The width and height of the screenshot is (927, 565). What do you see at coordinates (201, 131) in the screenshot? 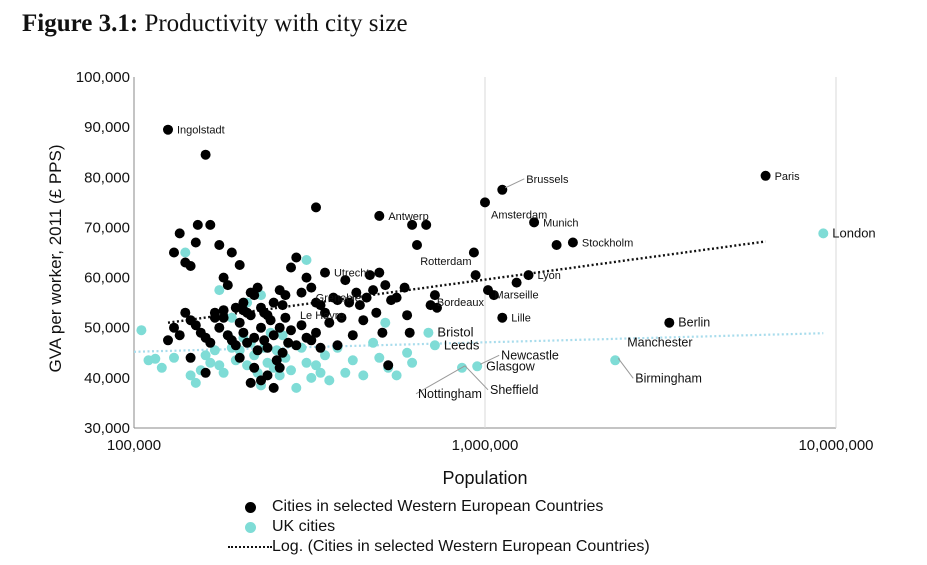
I see `city-label: Ingolstadt` at bounding box center [201, 131].